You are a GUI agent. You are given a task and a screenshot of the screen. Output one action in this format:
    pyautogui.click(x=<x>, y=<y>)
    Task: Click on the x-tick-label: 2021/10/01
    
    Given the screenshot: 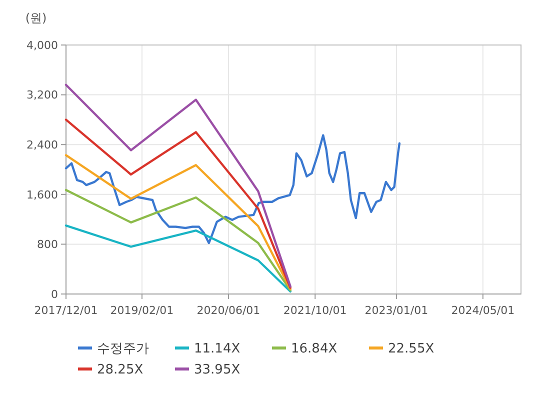 What is the action you would take?
    pyautogui.click(x=315, y=310)
    